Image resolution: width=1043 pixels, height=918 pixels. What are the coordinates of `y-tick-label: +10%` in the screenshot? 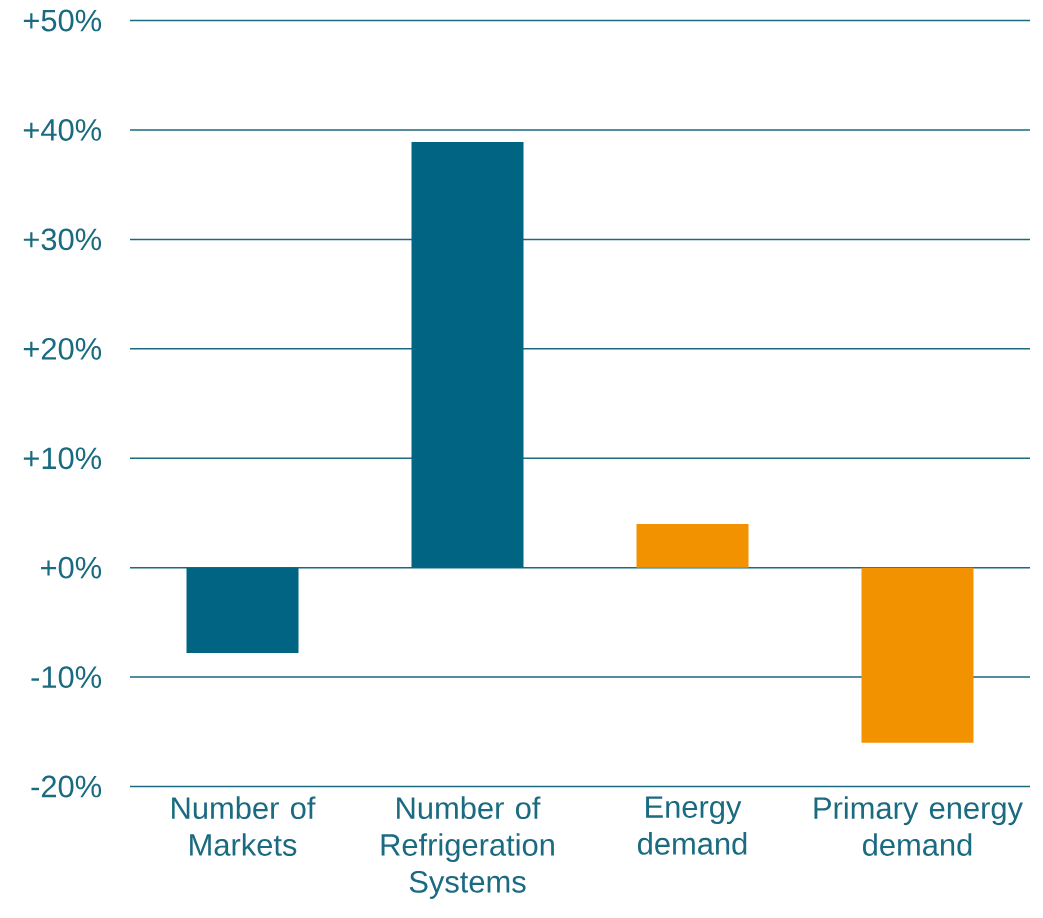 It's located at (62, 458).